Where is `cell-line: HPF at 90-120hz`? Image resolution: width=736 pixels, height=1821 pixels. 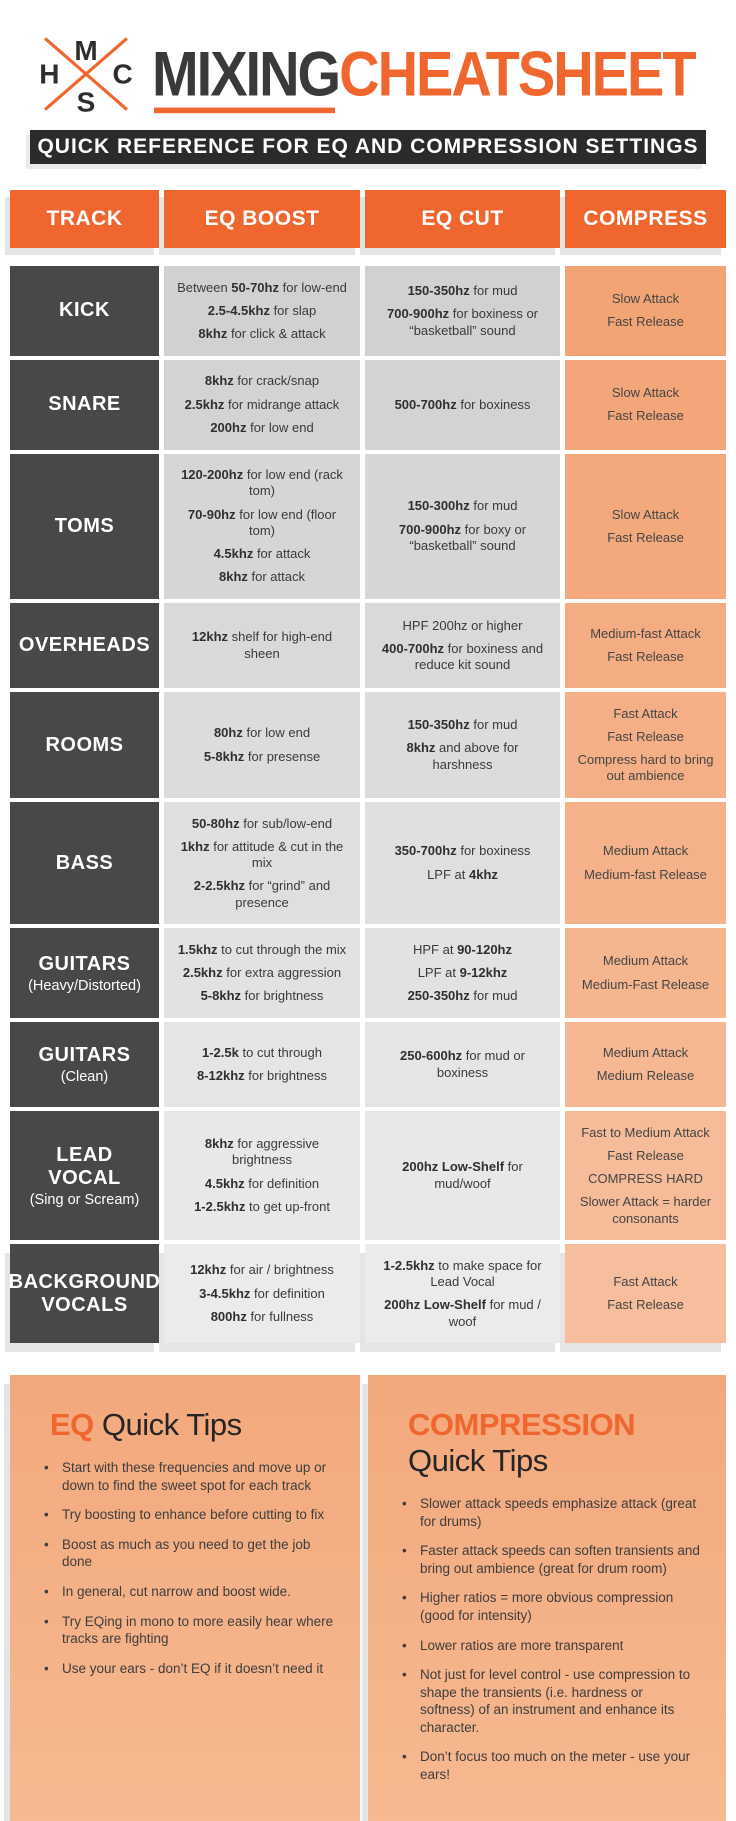 cell-line: HPF at 90-120hz is located at coordinates (462, 949).